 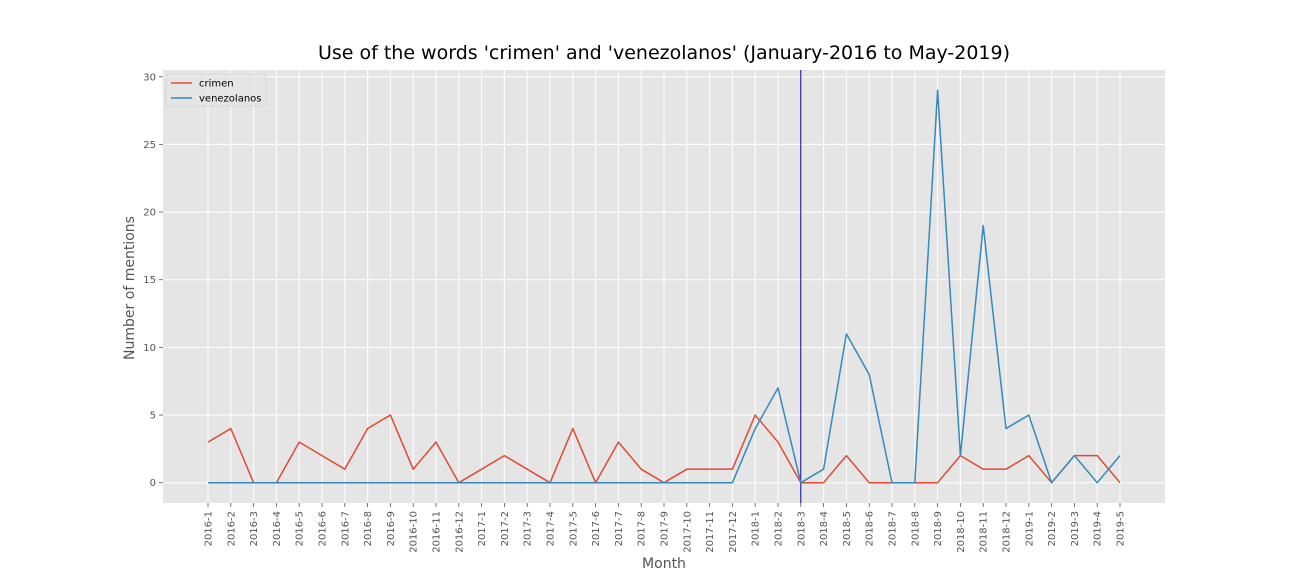 What do you see at coordinates (779, 528) in the screenshot?
I see `x-tick-label: 2018-2` at bounding box center [779, 528].